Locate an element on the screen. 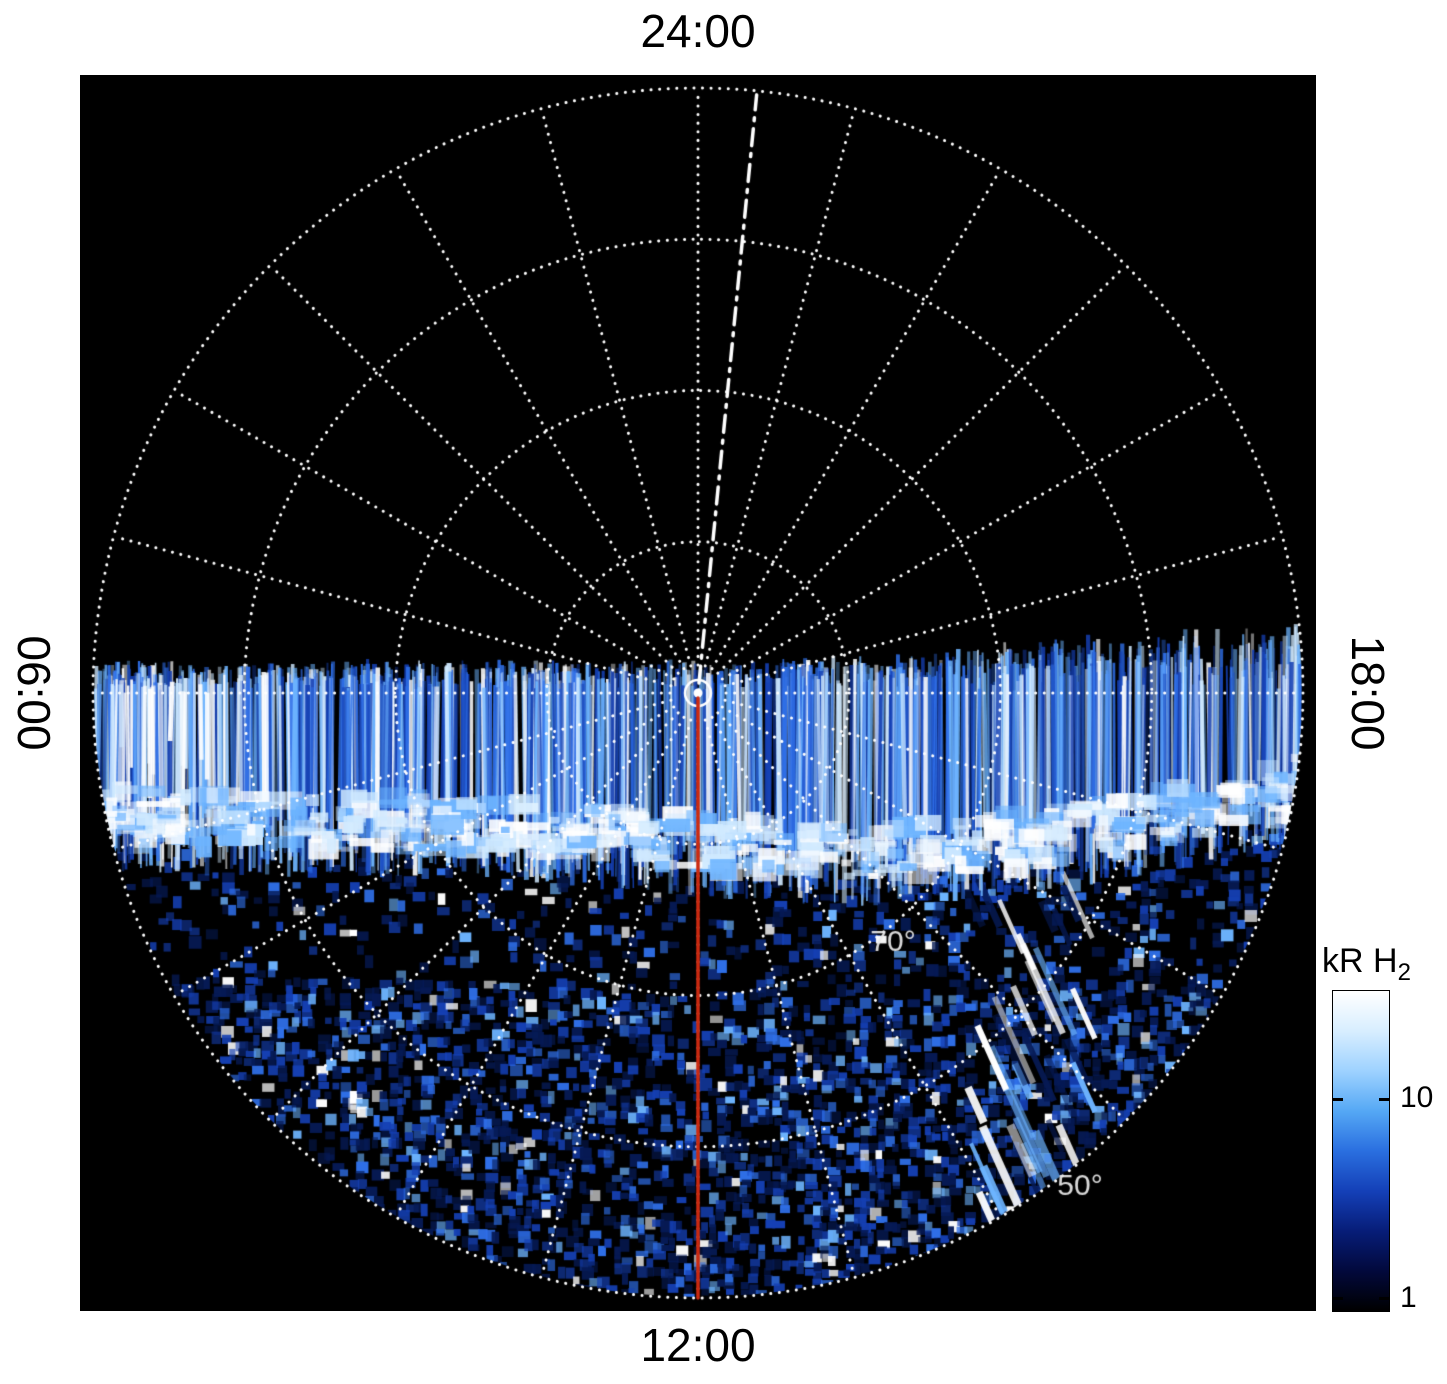 The height and width of the screenshot is (1384, 1447). colorbar-title-text: kR H is located at coordinates (1360, 961).